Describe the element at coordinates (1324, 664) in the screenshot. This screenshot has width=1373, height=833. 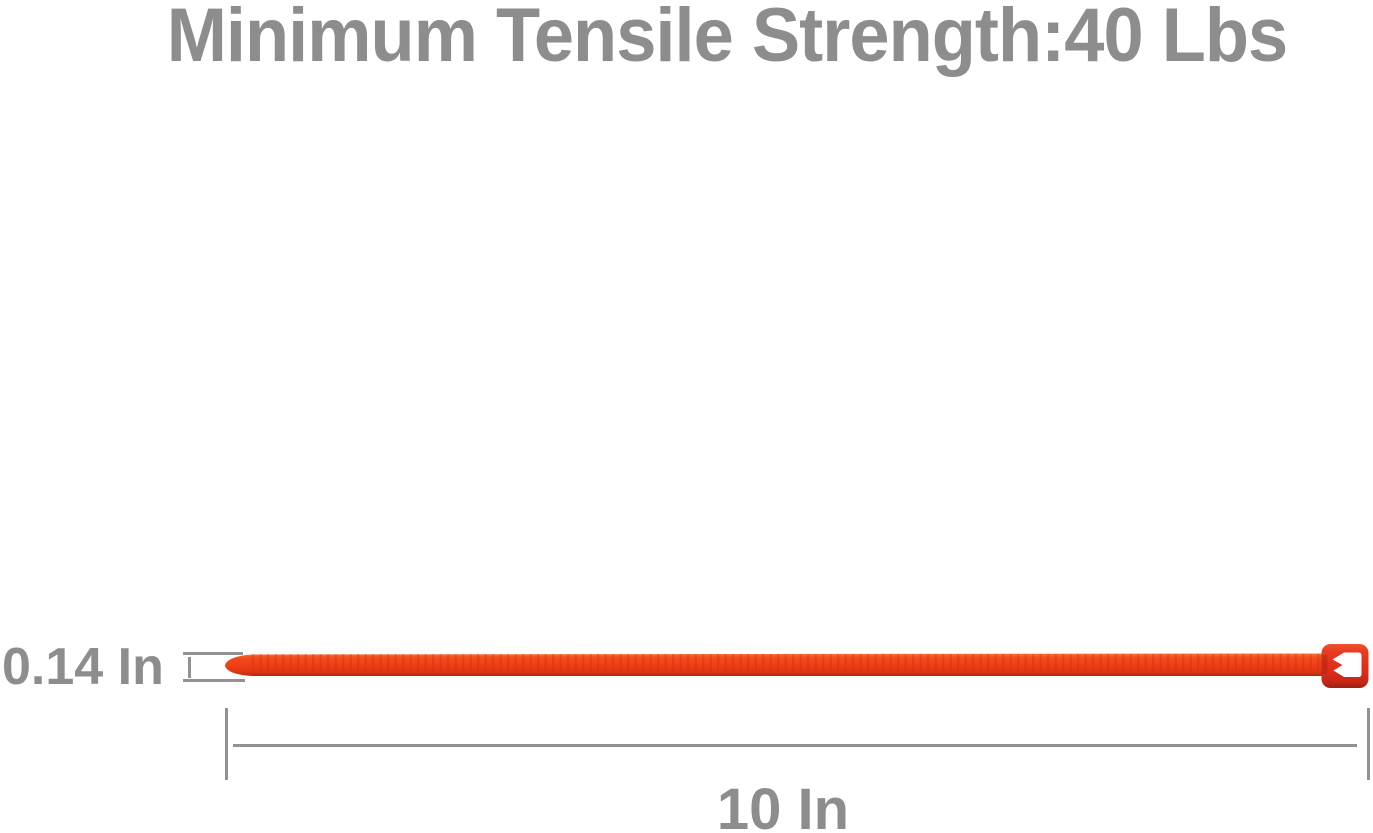
I see `cable-tie-head-shadow` at that location.